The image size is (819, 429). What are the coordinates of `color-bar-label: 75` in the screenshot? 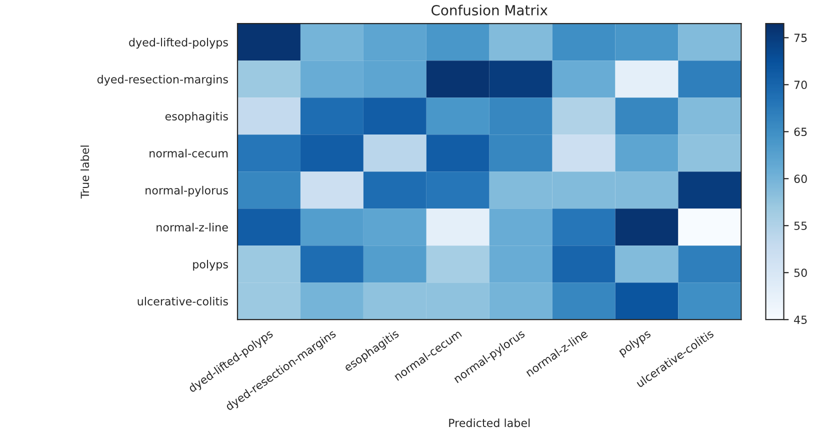 It's located at (800, 38).